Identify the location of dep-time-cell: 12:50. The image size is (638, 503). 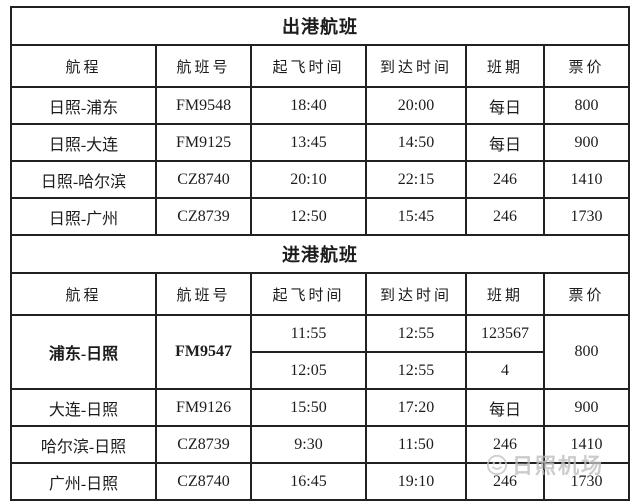
(308, 216).